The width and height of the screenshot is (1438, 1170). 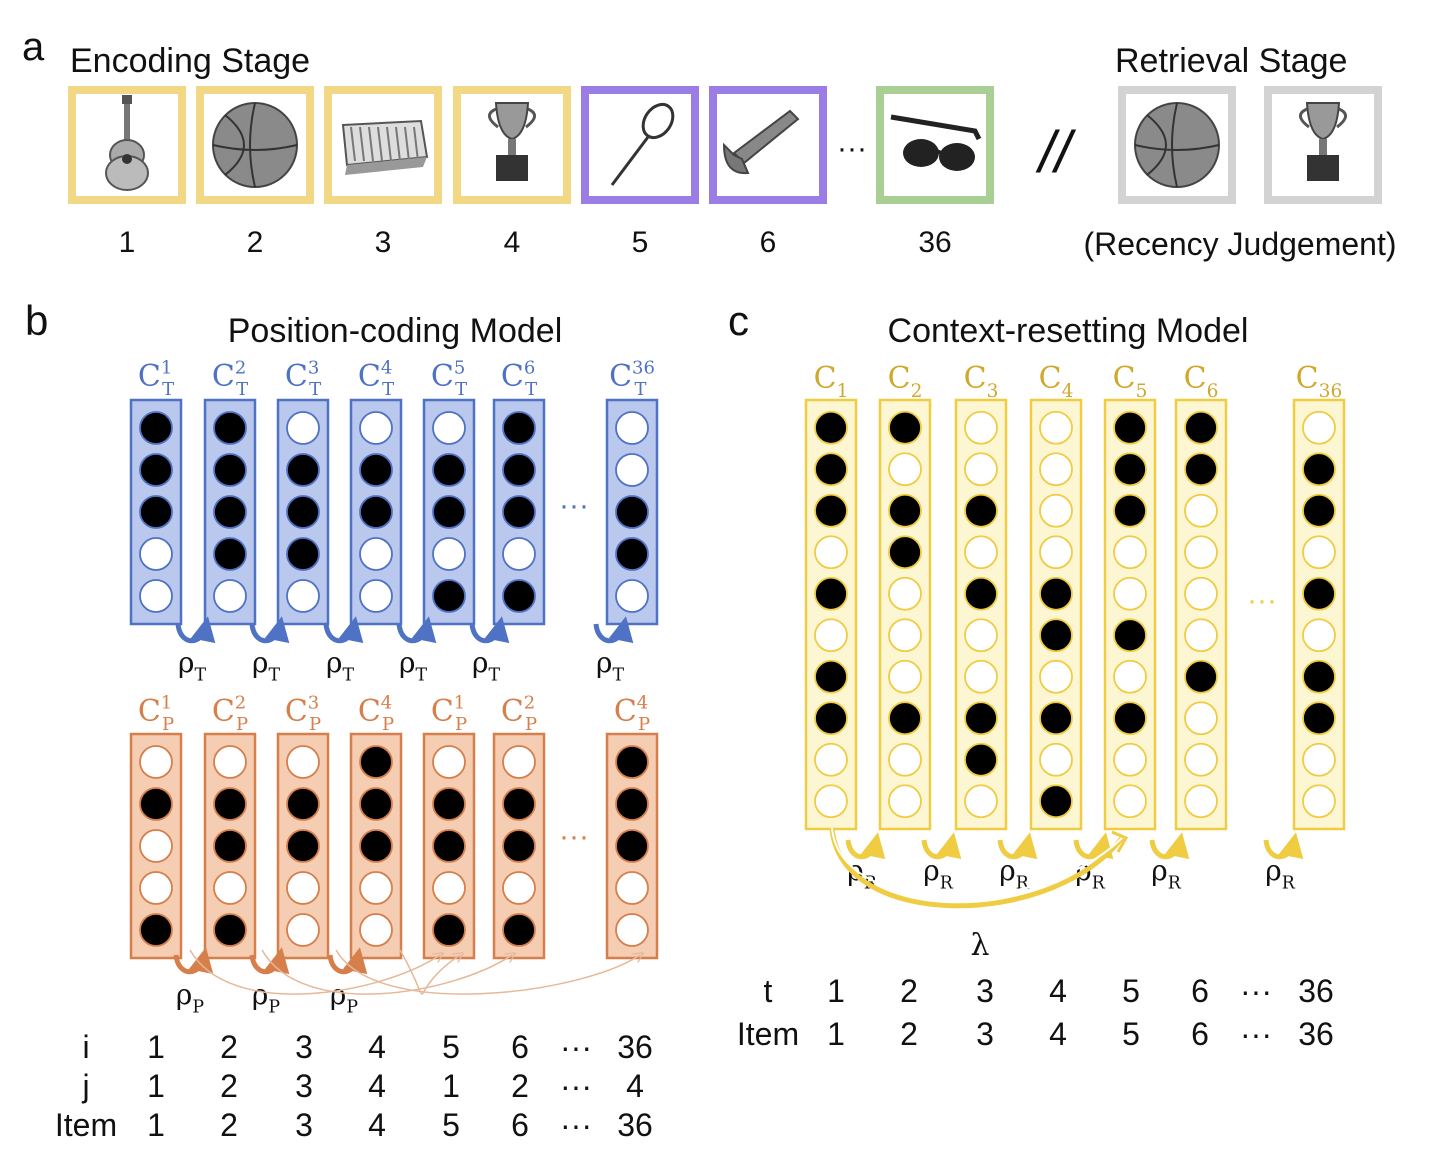 I want to click on context-vector-label: C2 T, so click(x=230, y=378).